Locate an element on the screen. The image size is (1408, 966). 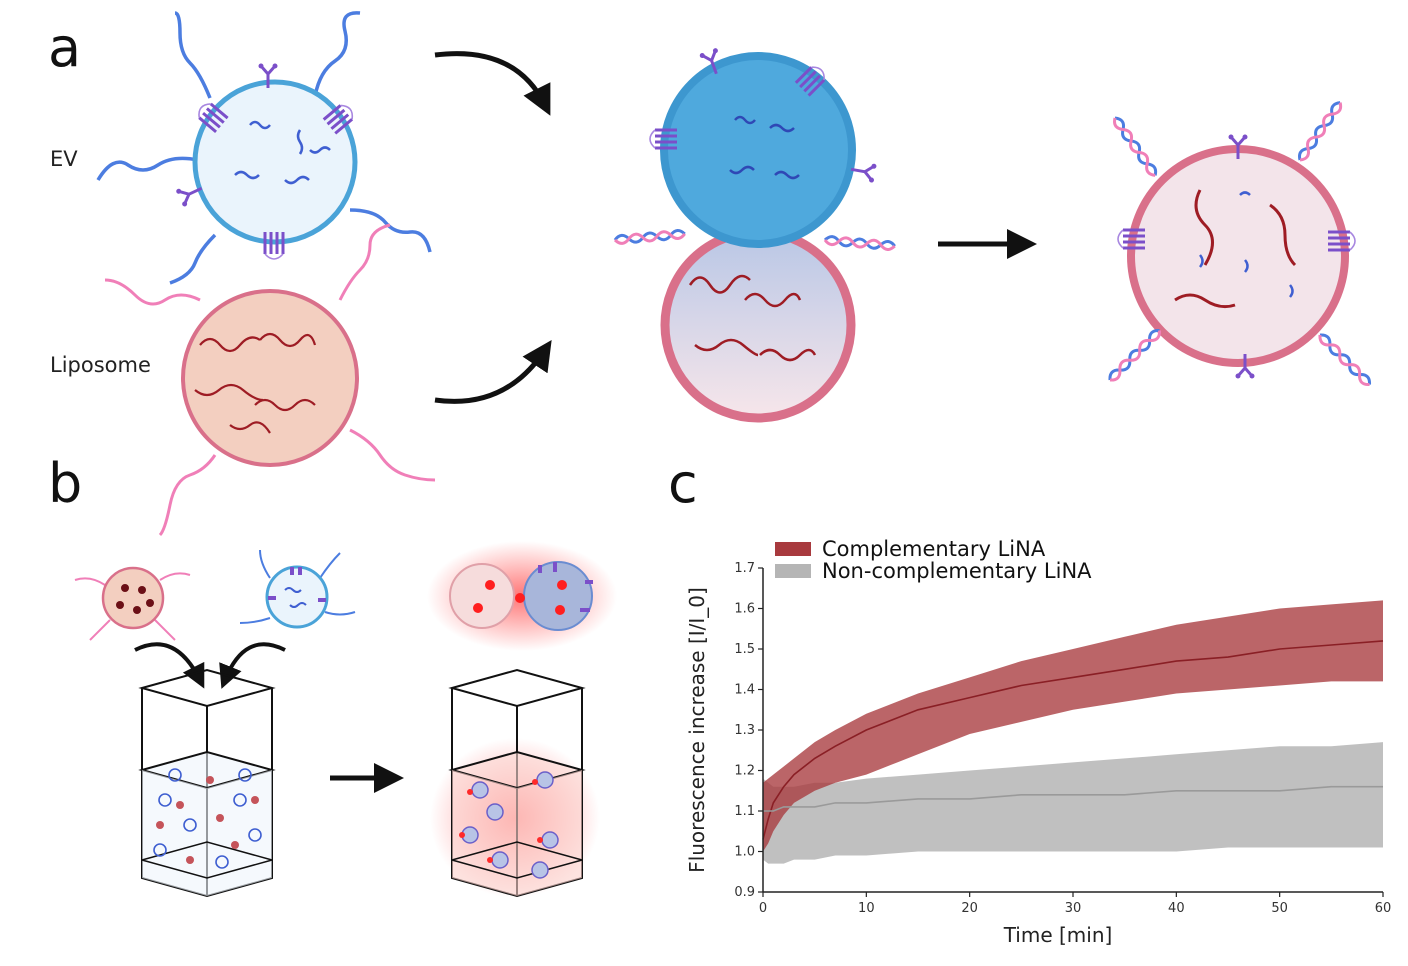
panel-label-a: a is located at coordinates (64, 47).